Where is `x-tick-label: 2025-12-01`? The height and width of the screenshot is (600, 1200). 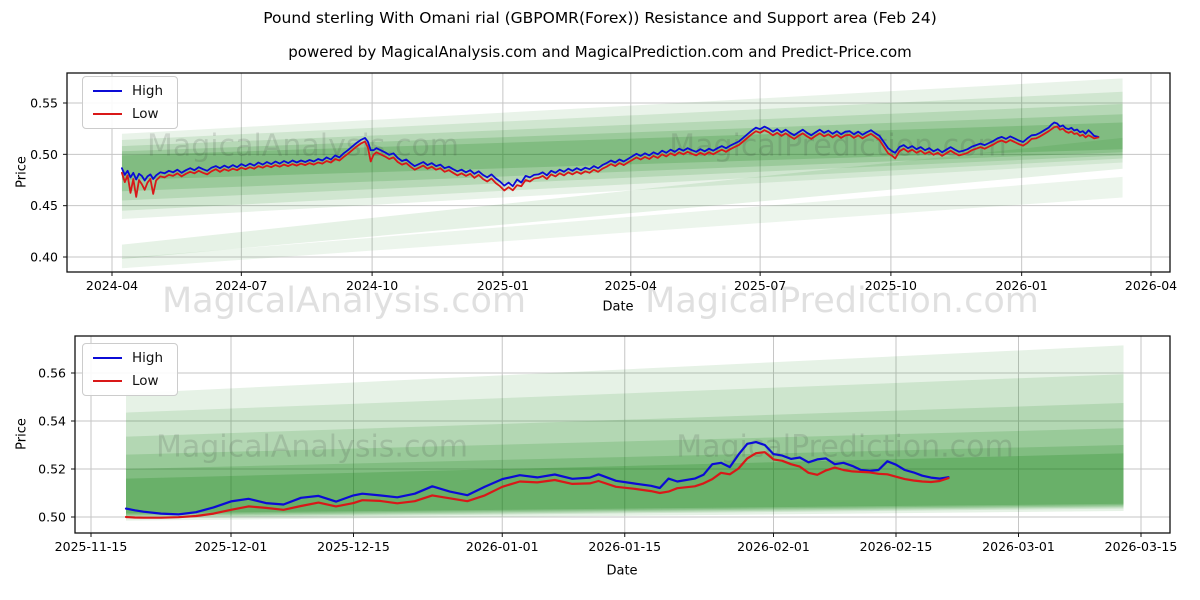
x-tick-label: 2025-12-01 is located at coordinates (231, 546).